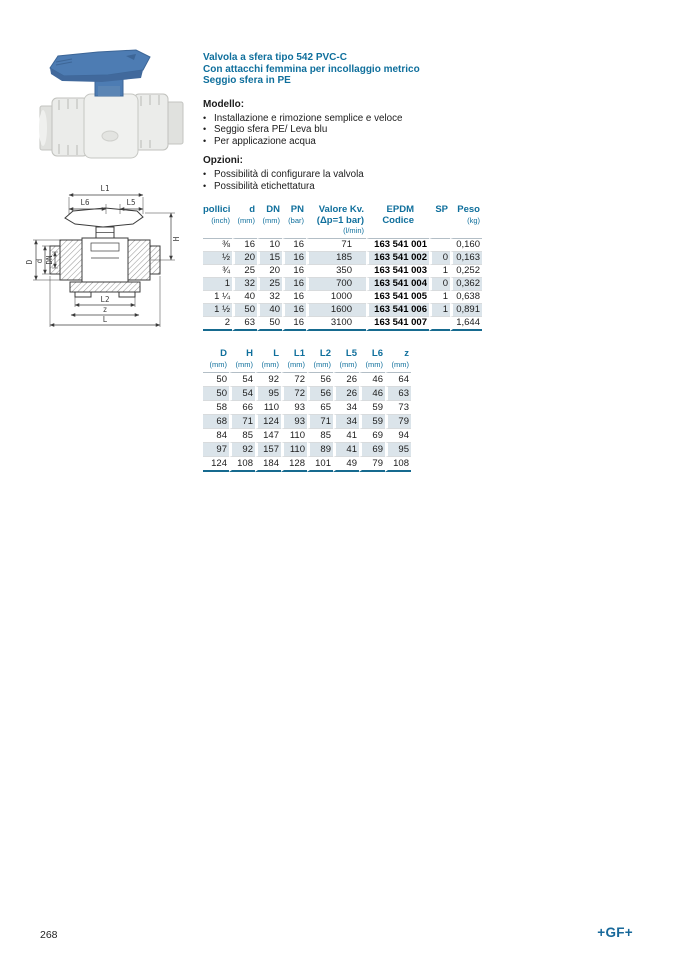 The image size is (690, 971). I want to click on spec-column-header: Peso (kg), so click(466, 221).